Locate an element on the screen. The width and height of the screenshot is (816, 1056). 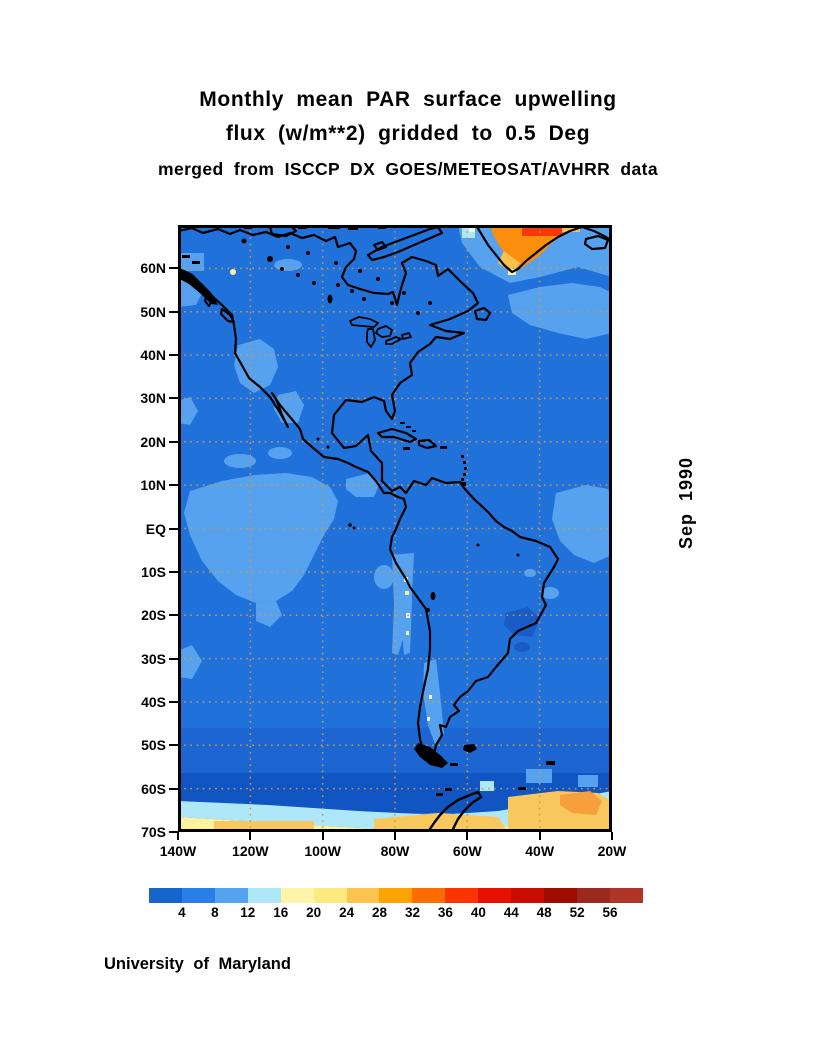
colorbar-value-label: 20 is located at coordinates (314, 912).